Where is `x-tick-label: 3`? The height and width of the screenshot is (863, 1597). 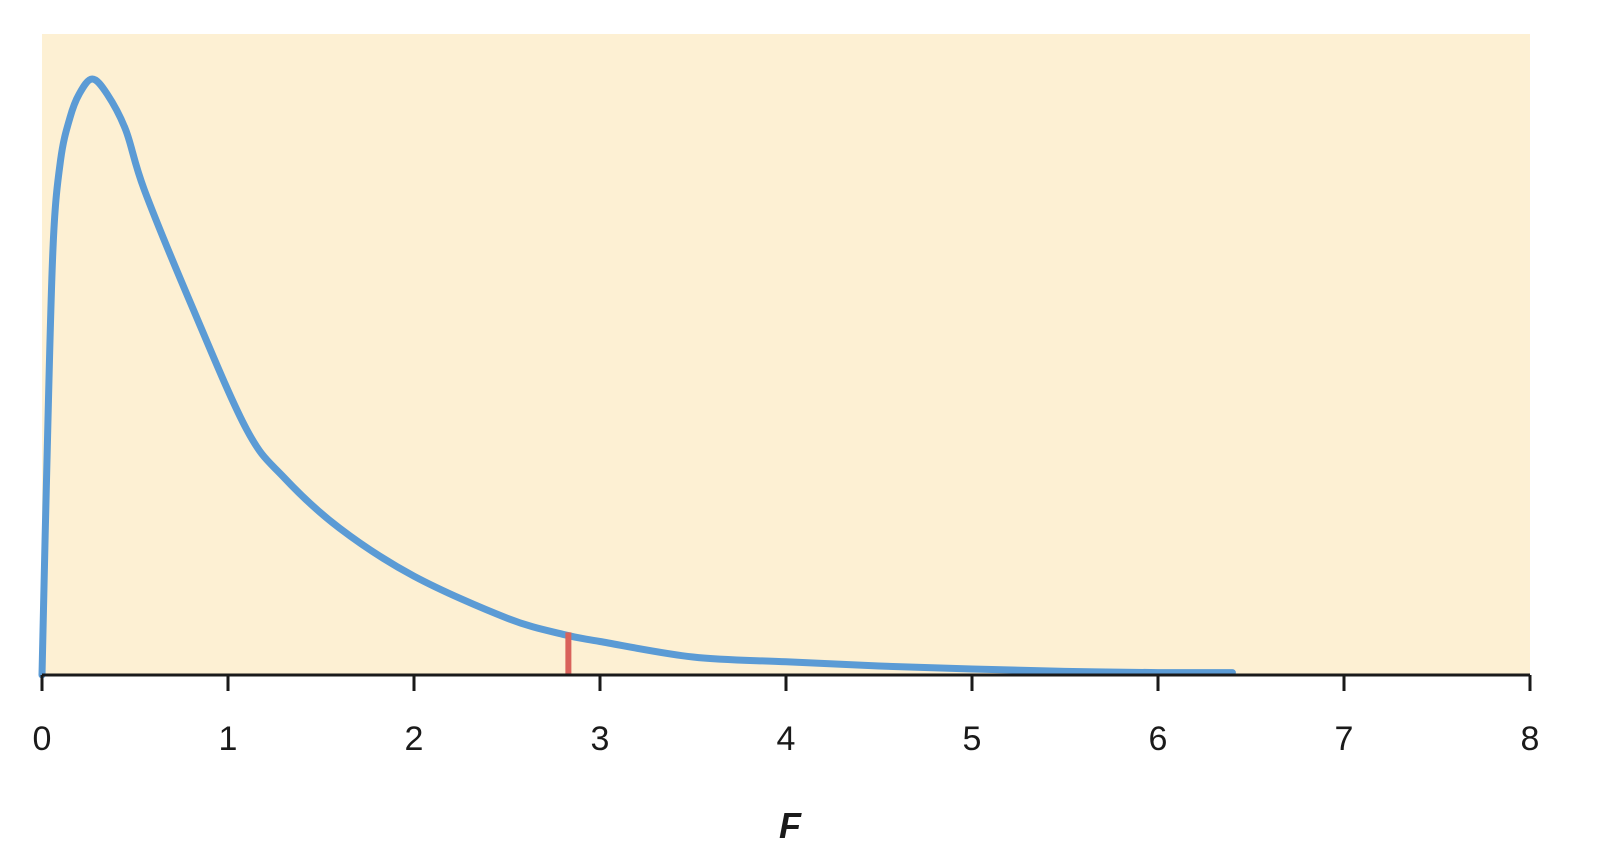 x-tick-label: 3 is located at coordinates (600, 739).